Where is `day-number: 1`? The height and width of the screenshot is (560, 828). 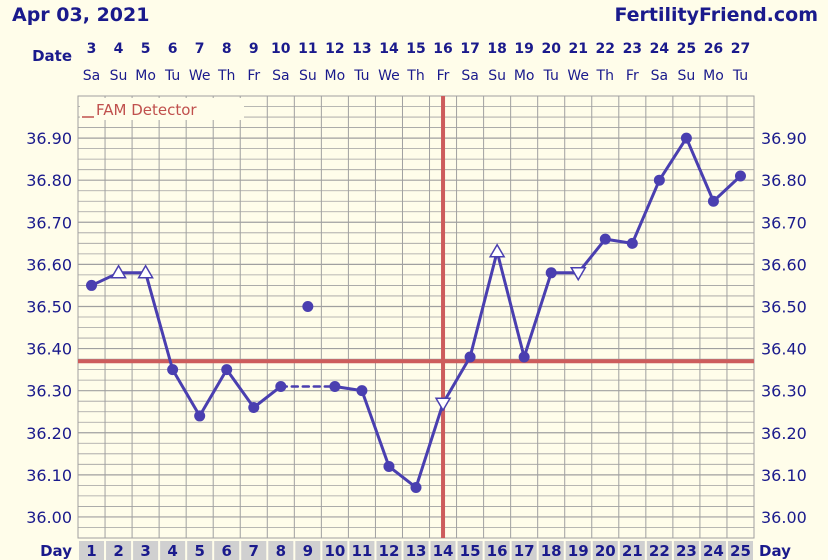 day-number: 1 is located at coordinates (91, 551).